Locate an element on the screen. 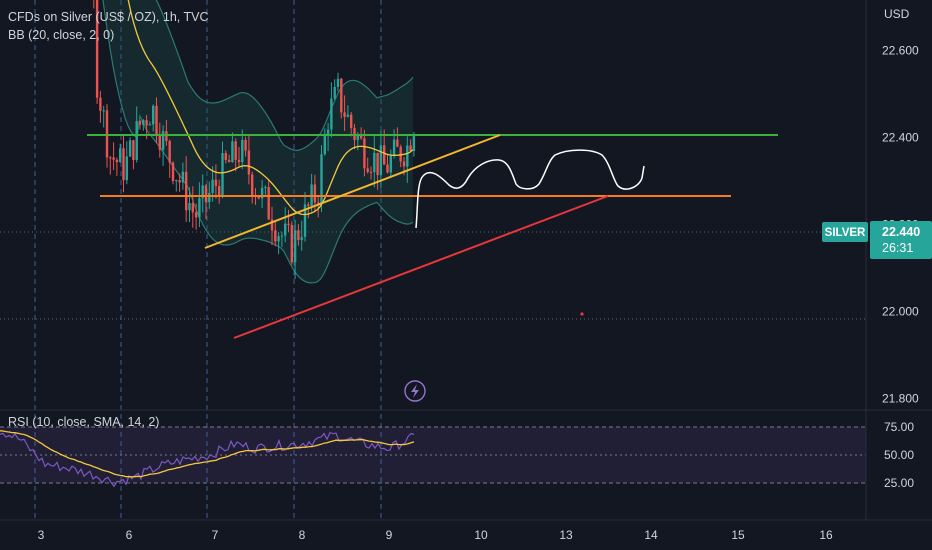  lower-trendline is located at coordinates (421, 267).